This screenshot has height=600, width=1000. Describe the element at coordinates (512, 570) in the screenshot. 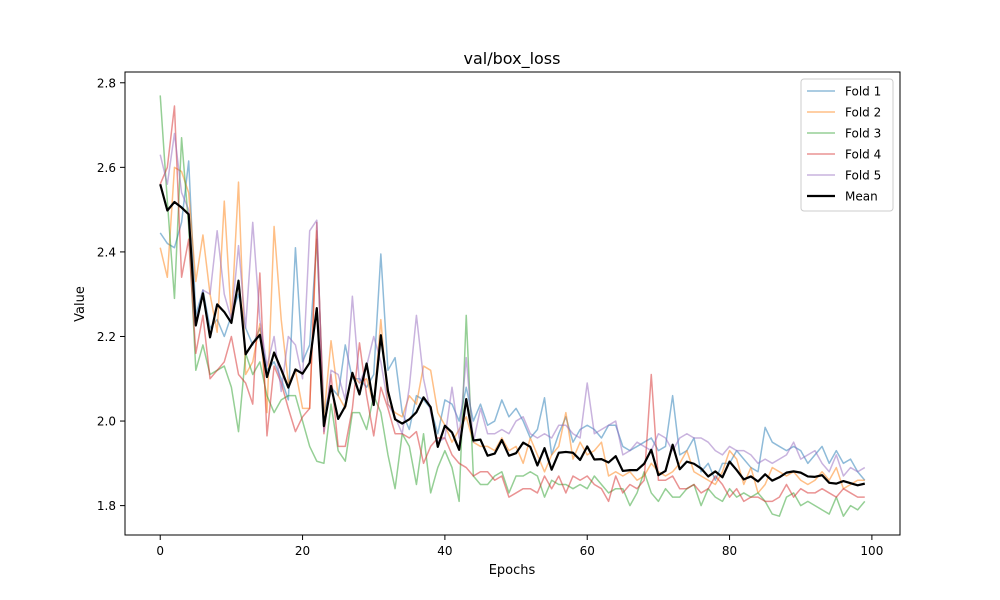

I see `x-axis-label: Epochs` at that location.